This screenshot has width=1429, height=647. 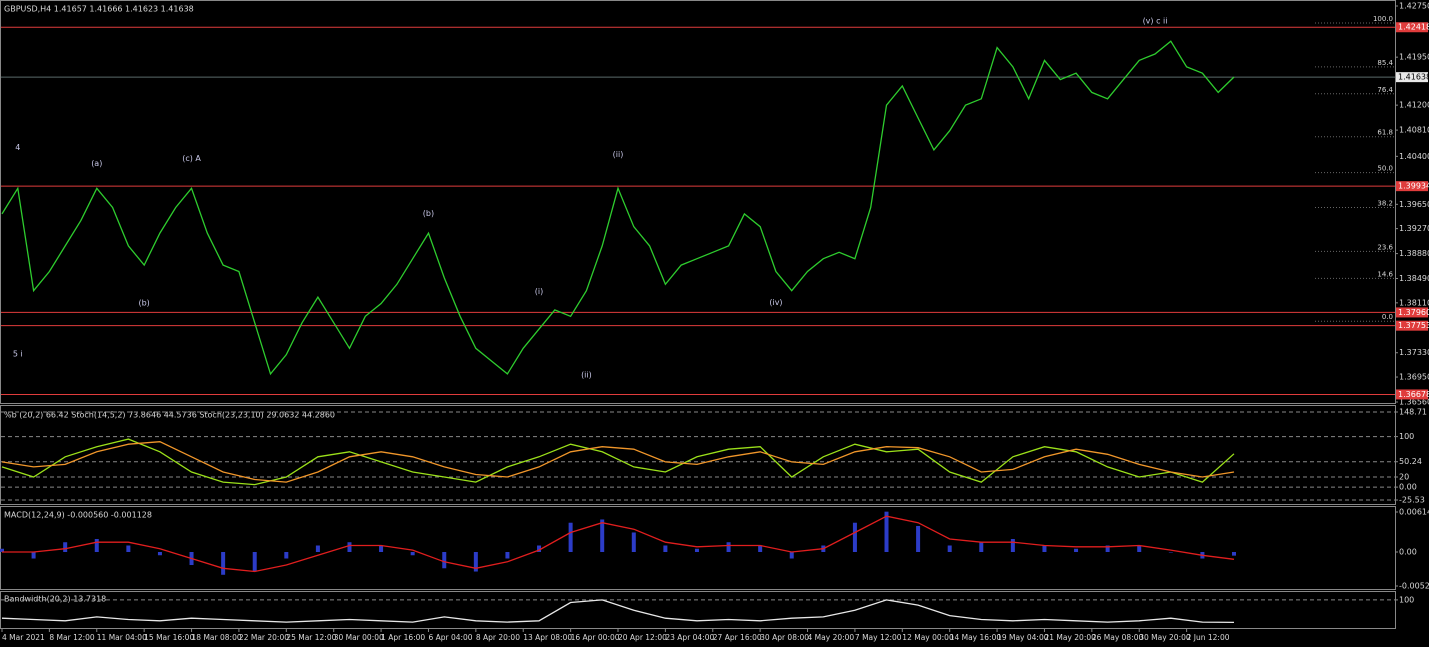 What do you see at coordinates (1155, 20) in the screenshot?
I see `wave-label: (v) c ii` at bounding box center [1155, 20].